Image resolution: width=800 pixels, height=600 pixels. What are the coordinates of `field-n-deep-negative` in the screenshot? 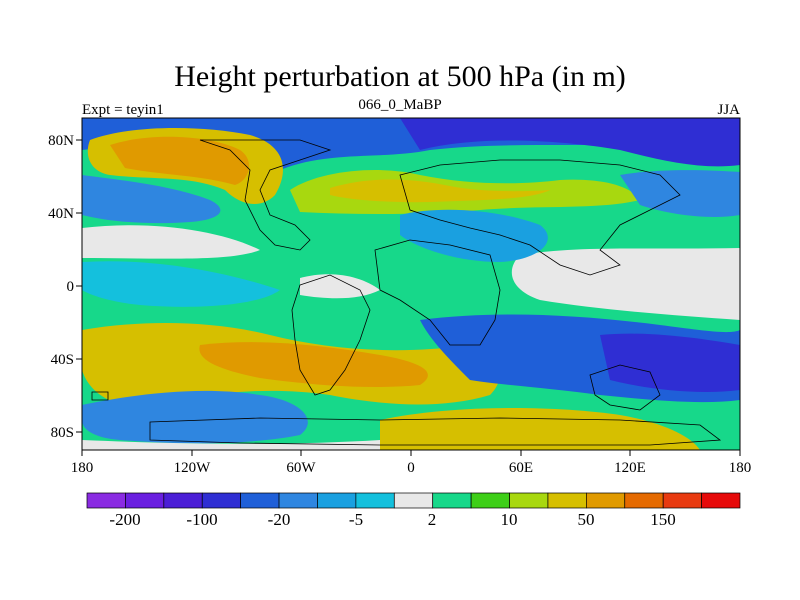 It's located at (570, 142).